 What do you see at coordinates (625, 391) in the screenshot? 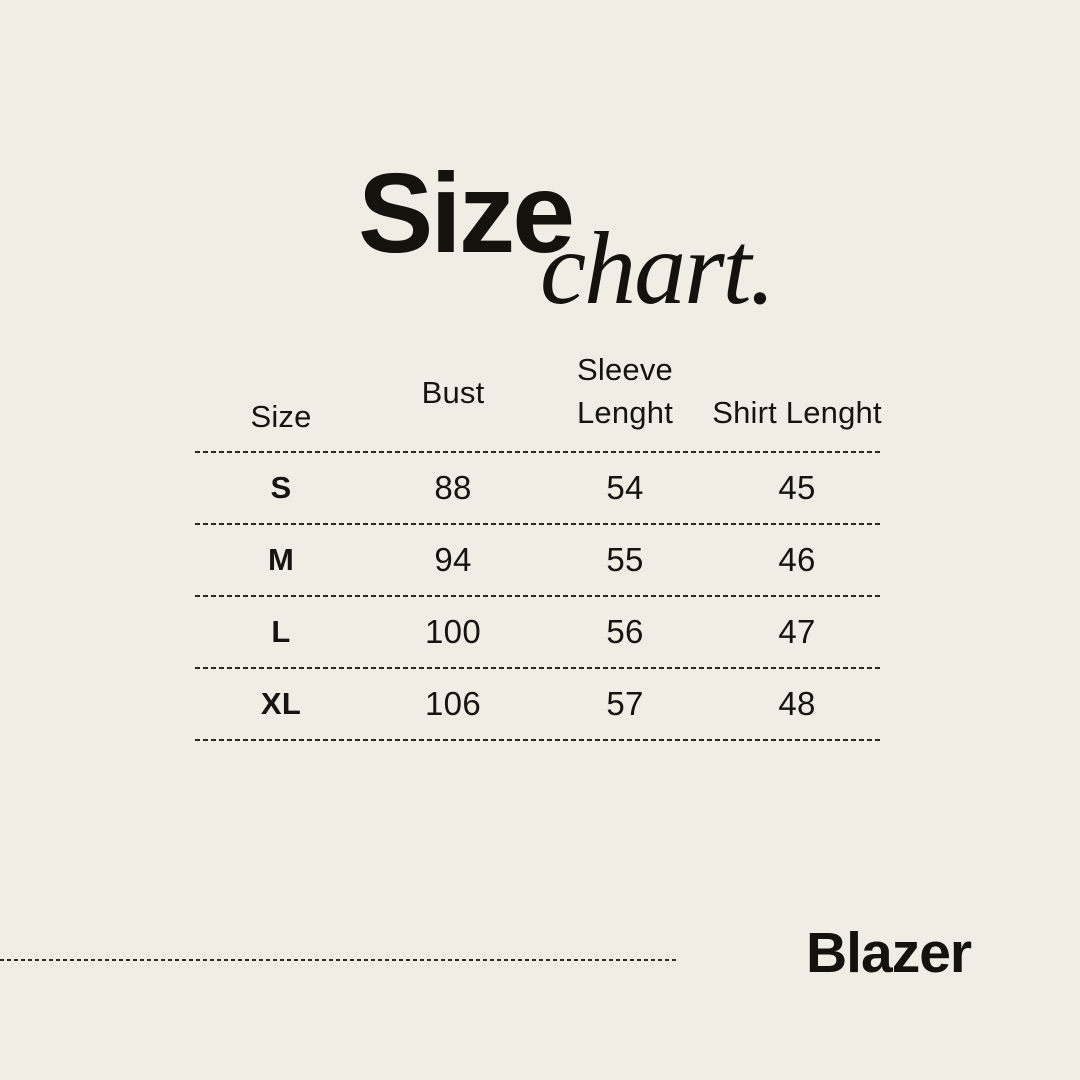
I see `column-header-sleeve-length: Sleeve Lenght` at bounding box center [625, 391].